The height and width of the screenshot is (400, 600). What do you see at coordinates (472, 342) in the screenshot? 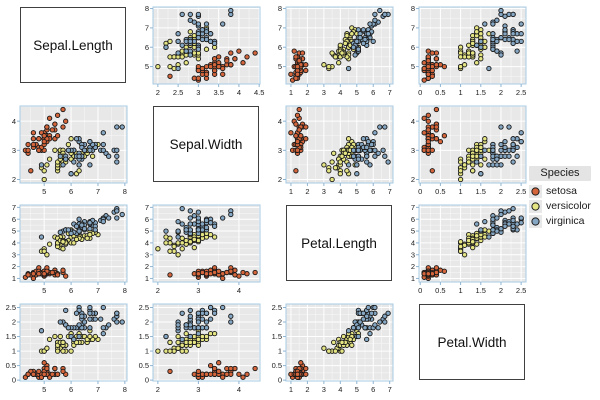
I see `variable-label-petal-width: Petal.Width` at bounding box center [472, 342].